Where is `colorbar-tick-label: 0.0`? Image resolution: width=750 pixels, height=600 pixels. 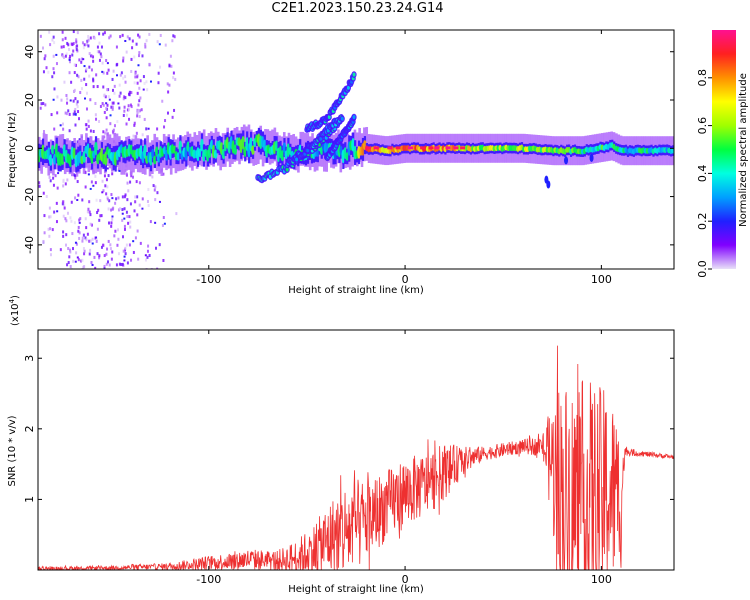
colorbar-tick-label: 0.0 is located at coordinates (702, 269).